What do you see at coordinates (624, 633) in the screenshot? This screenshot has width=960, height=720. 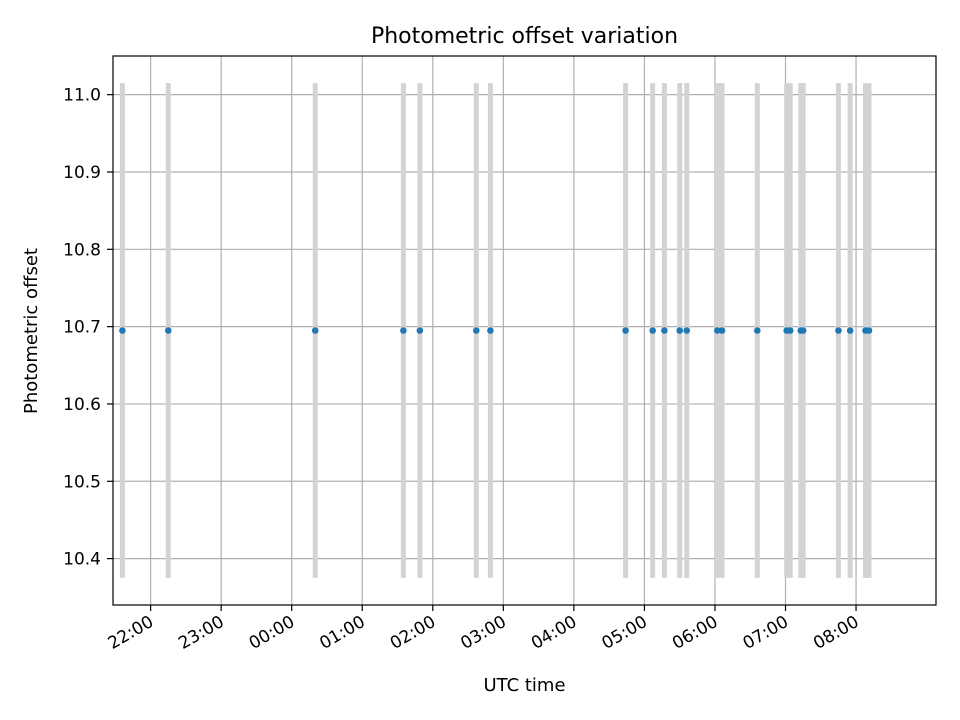 I see `x-tick-label: 05:00` at bounding box center [624, 633].